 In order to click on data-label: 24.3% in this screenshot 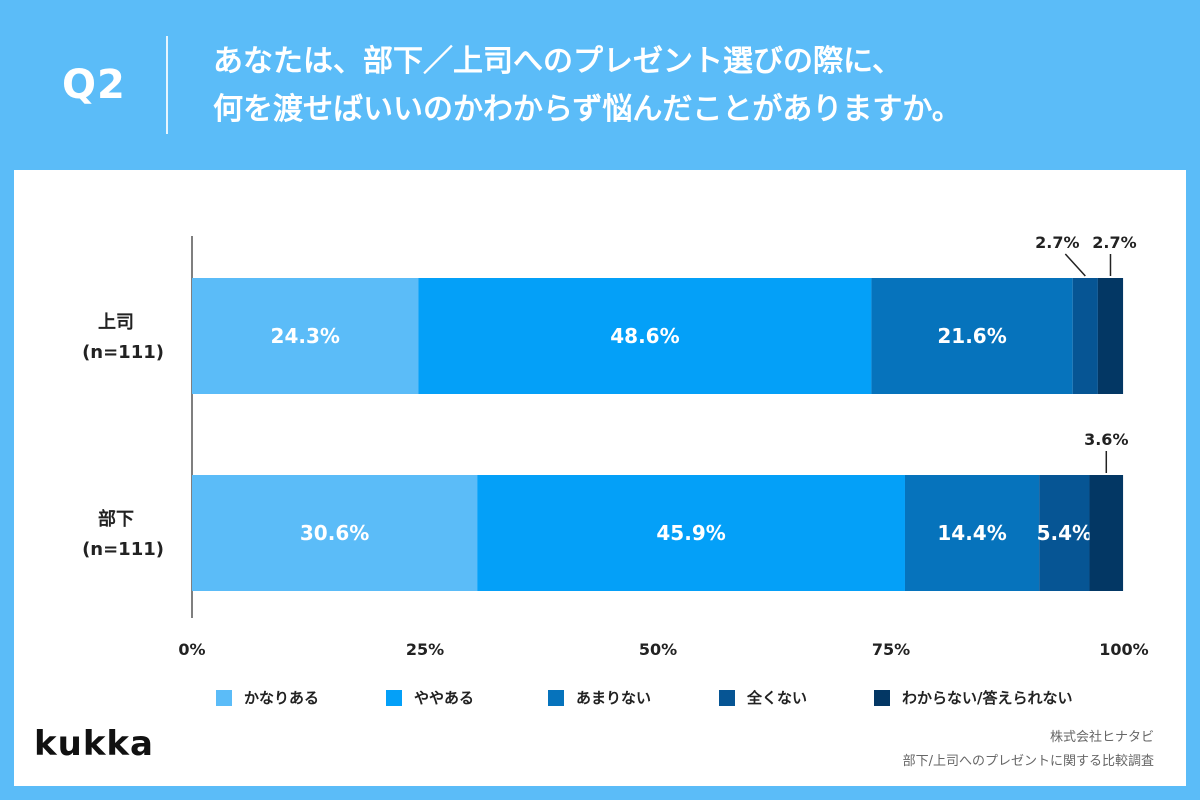, I will do `click(305, 336)`.